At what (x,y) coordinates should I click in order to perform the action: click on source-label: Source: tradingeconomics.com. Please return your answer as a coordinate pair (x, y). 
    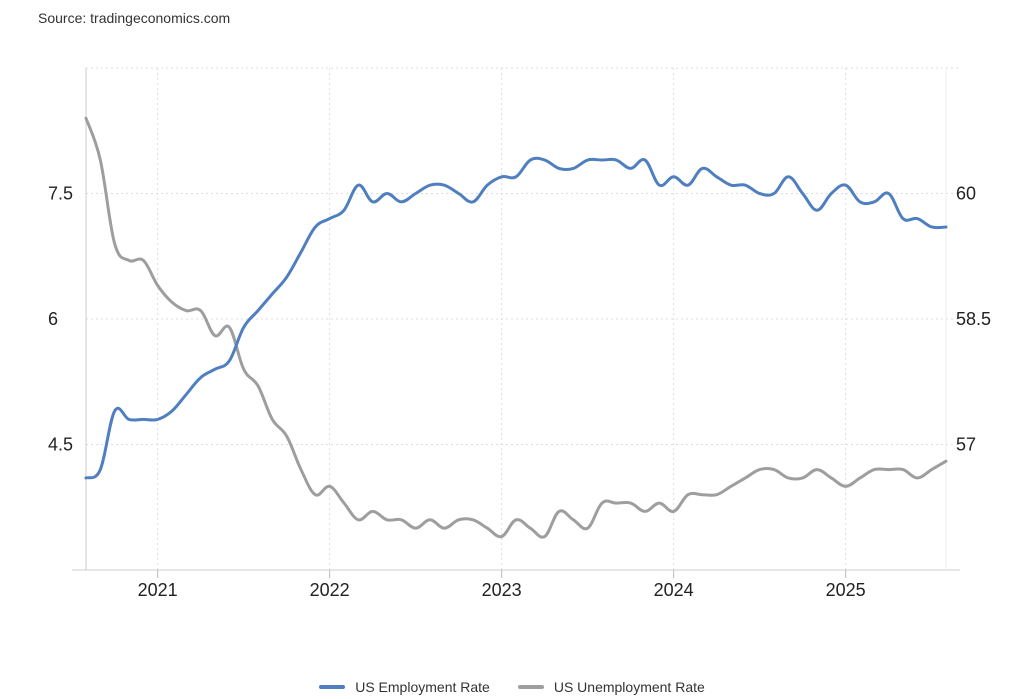
    Looking at the image, I should click on (134, 18).